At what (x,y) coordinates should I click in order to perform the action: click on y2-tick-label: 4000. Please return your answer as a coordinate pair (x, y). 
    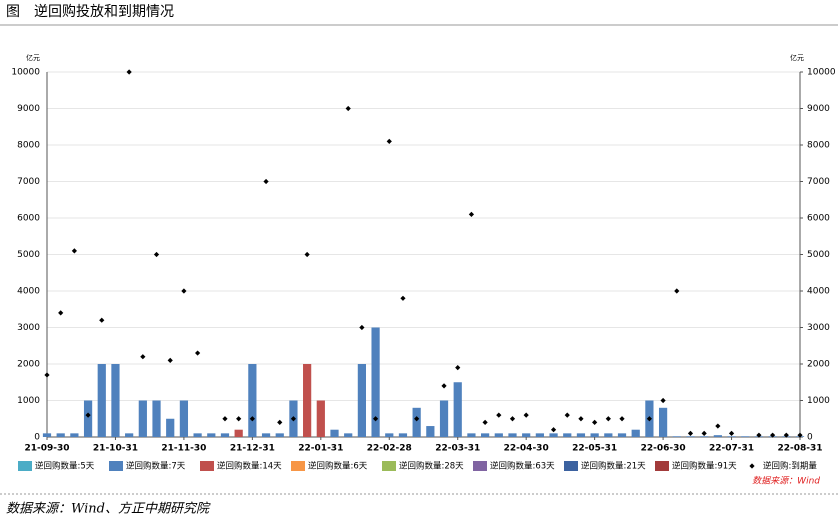
    Looking at the image, I should click on (818, 292).